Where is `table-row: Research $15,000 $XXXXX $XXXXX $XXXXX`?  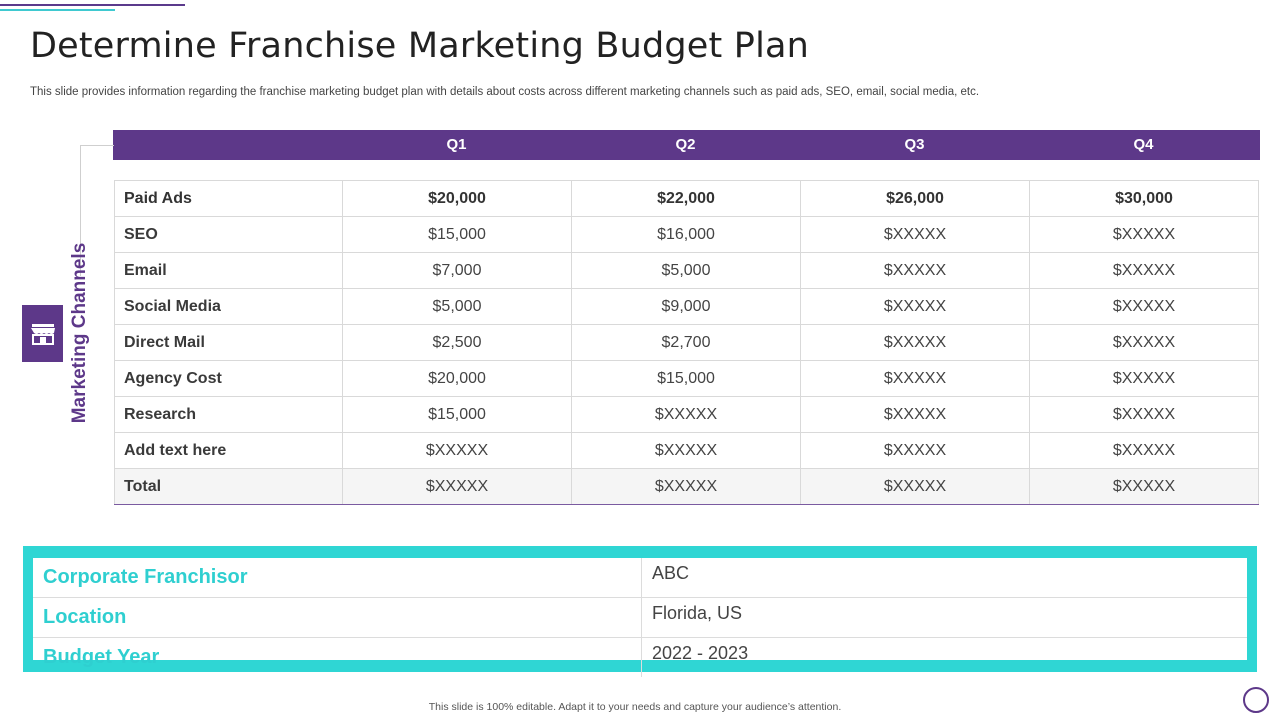 table-row: Research $15,000 $XXXXX $XXXXX $XXXXX is located at coordinates (686, 414).